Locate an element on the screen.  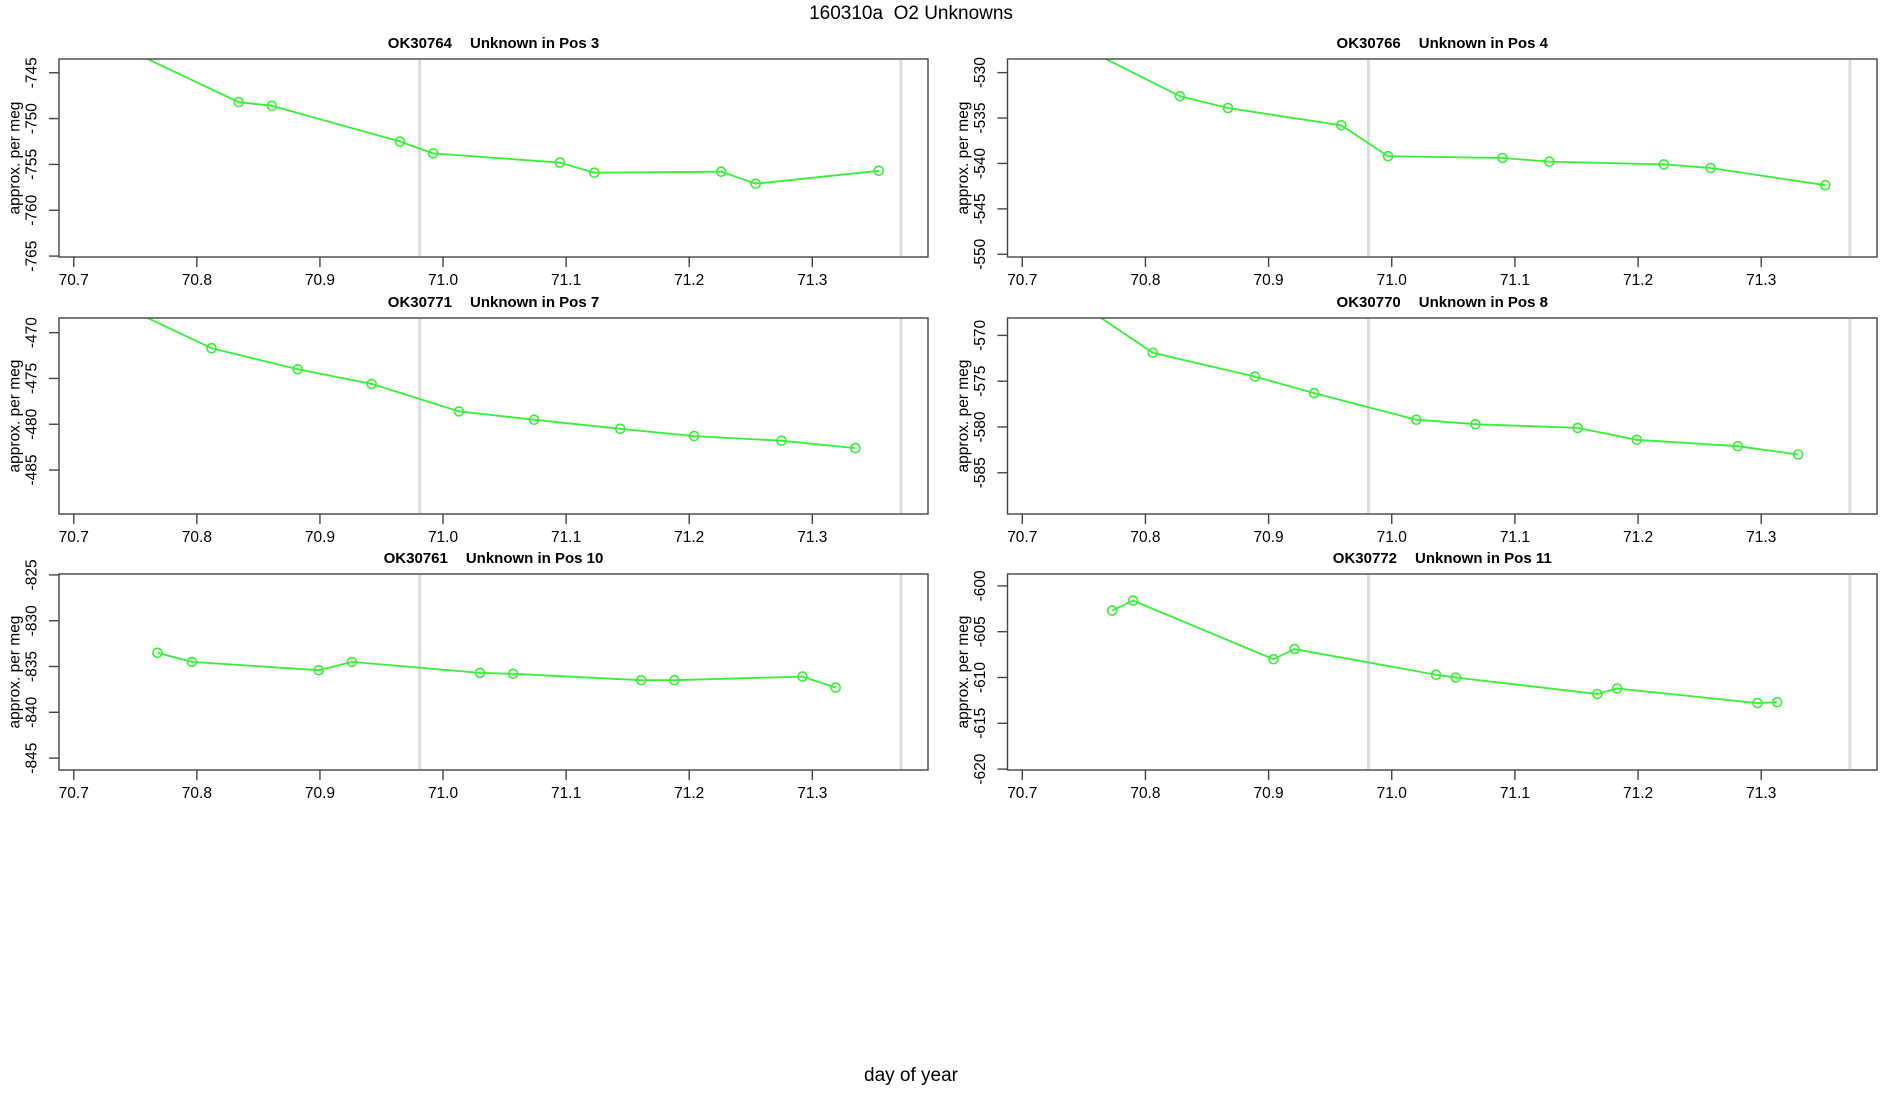
y-tick-label: -620 is located at coordinates (980, 768).